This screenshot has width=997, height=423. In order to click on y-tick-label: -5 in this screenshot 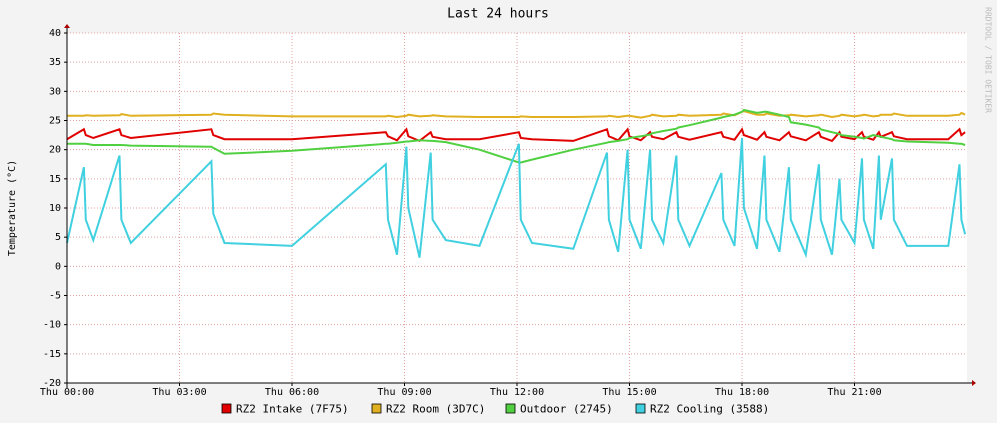, I will do `click(55, 296)`.